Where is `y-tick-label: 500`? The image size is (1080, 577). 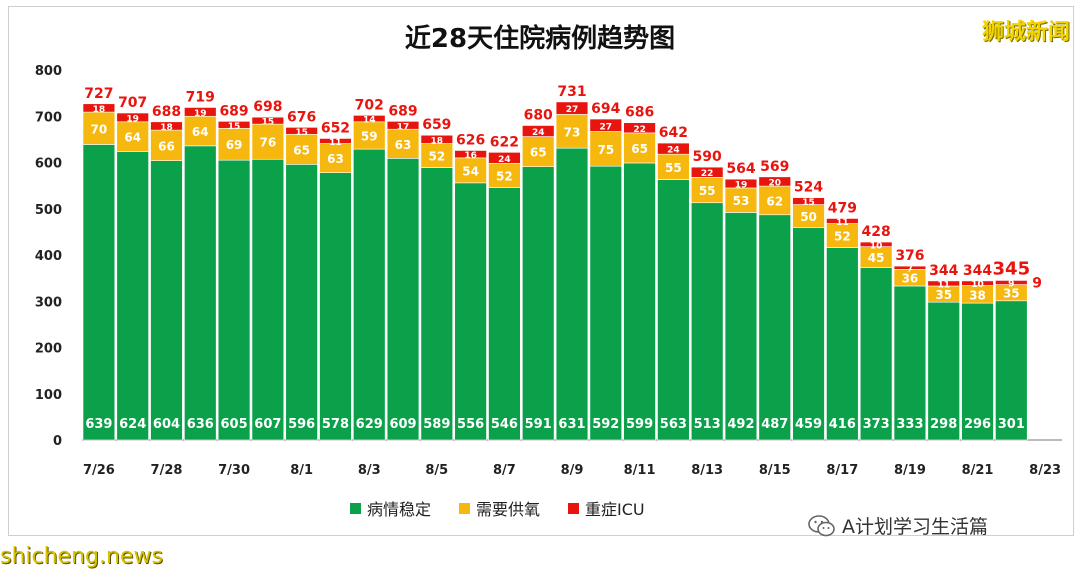
y-tick-label: 500 is located at coordinates (48, 210).